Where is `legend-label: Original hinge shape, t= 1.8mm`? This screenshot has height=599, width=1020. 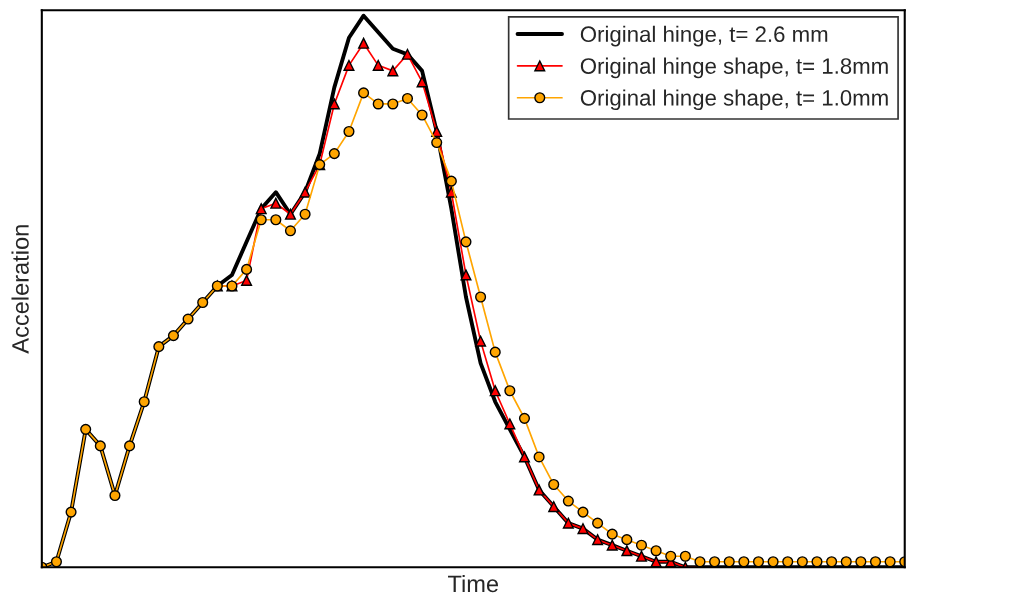
legend-label: Original hinge shape, t= 1.8mm is located at coordinates (734, 68).